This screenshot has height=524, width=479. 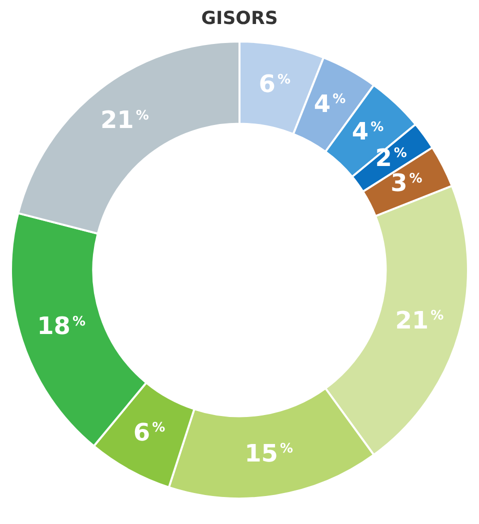 I want to click on chart-title: GISORS, so click(x=239, y=18).